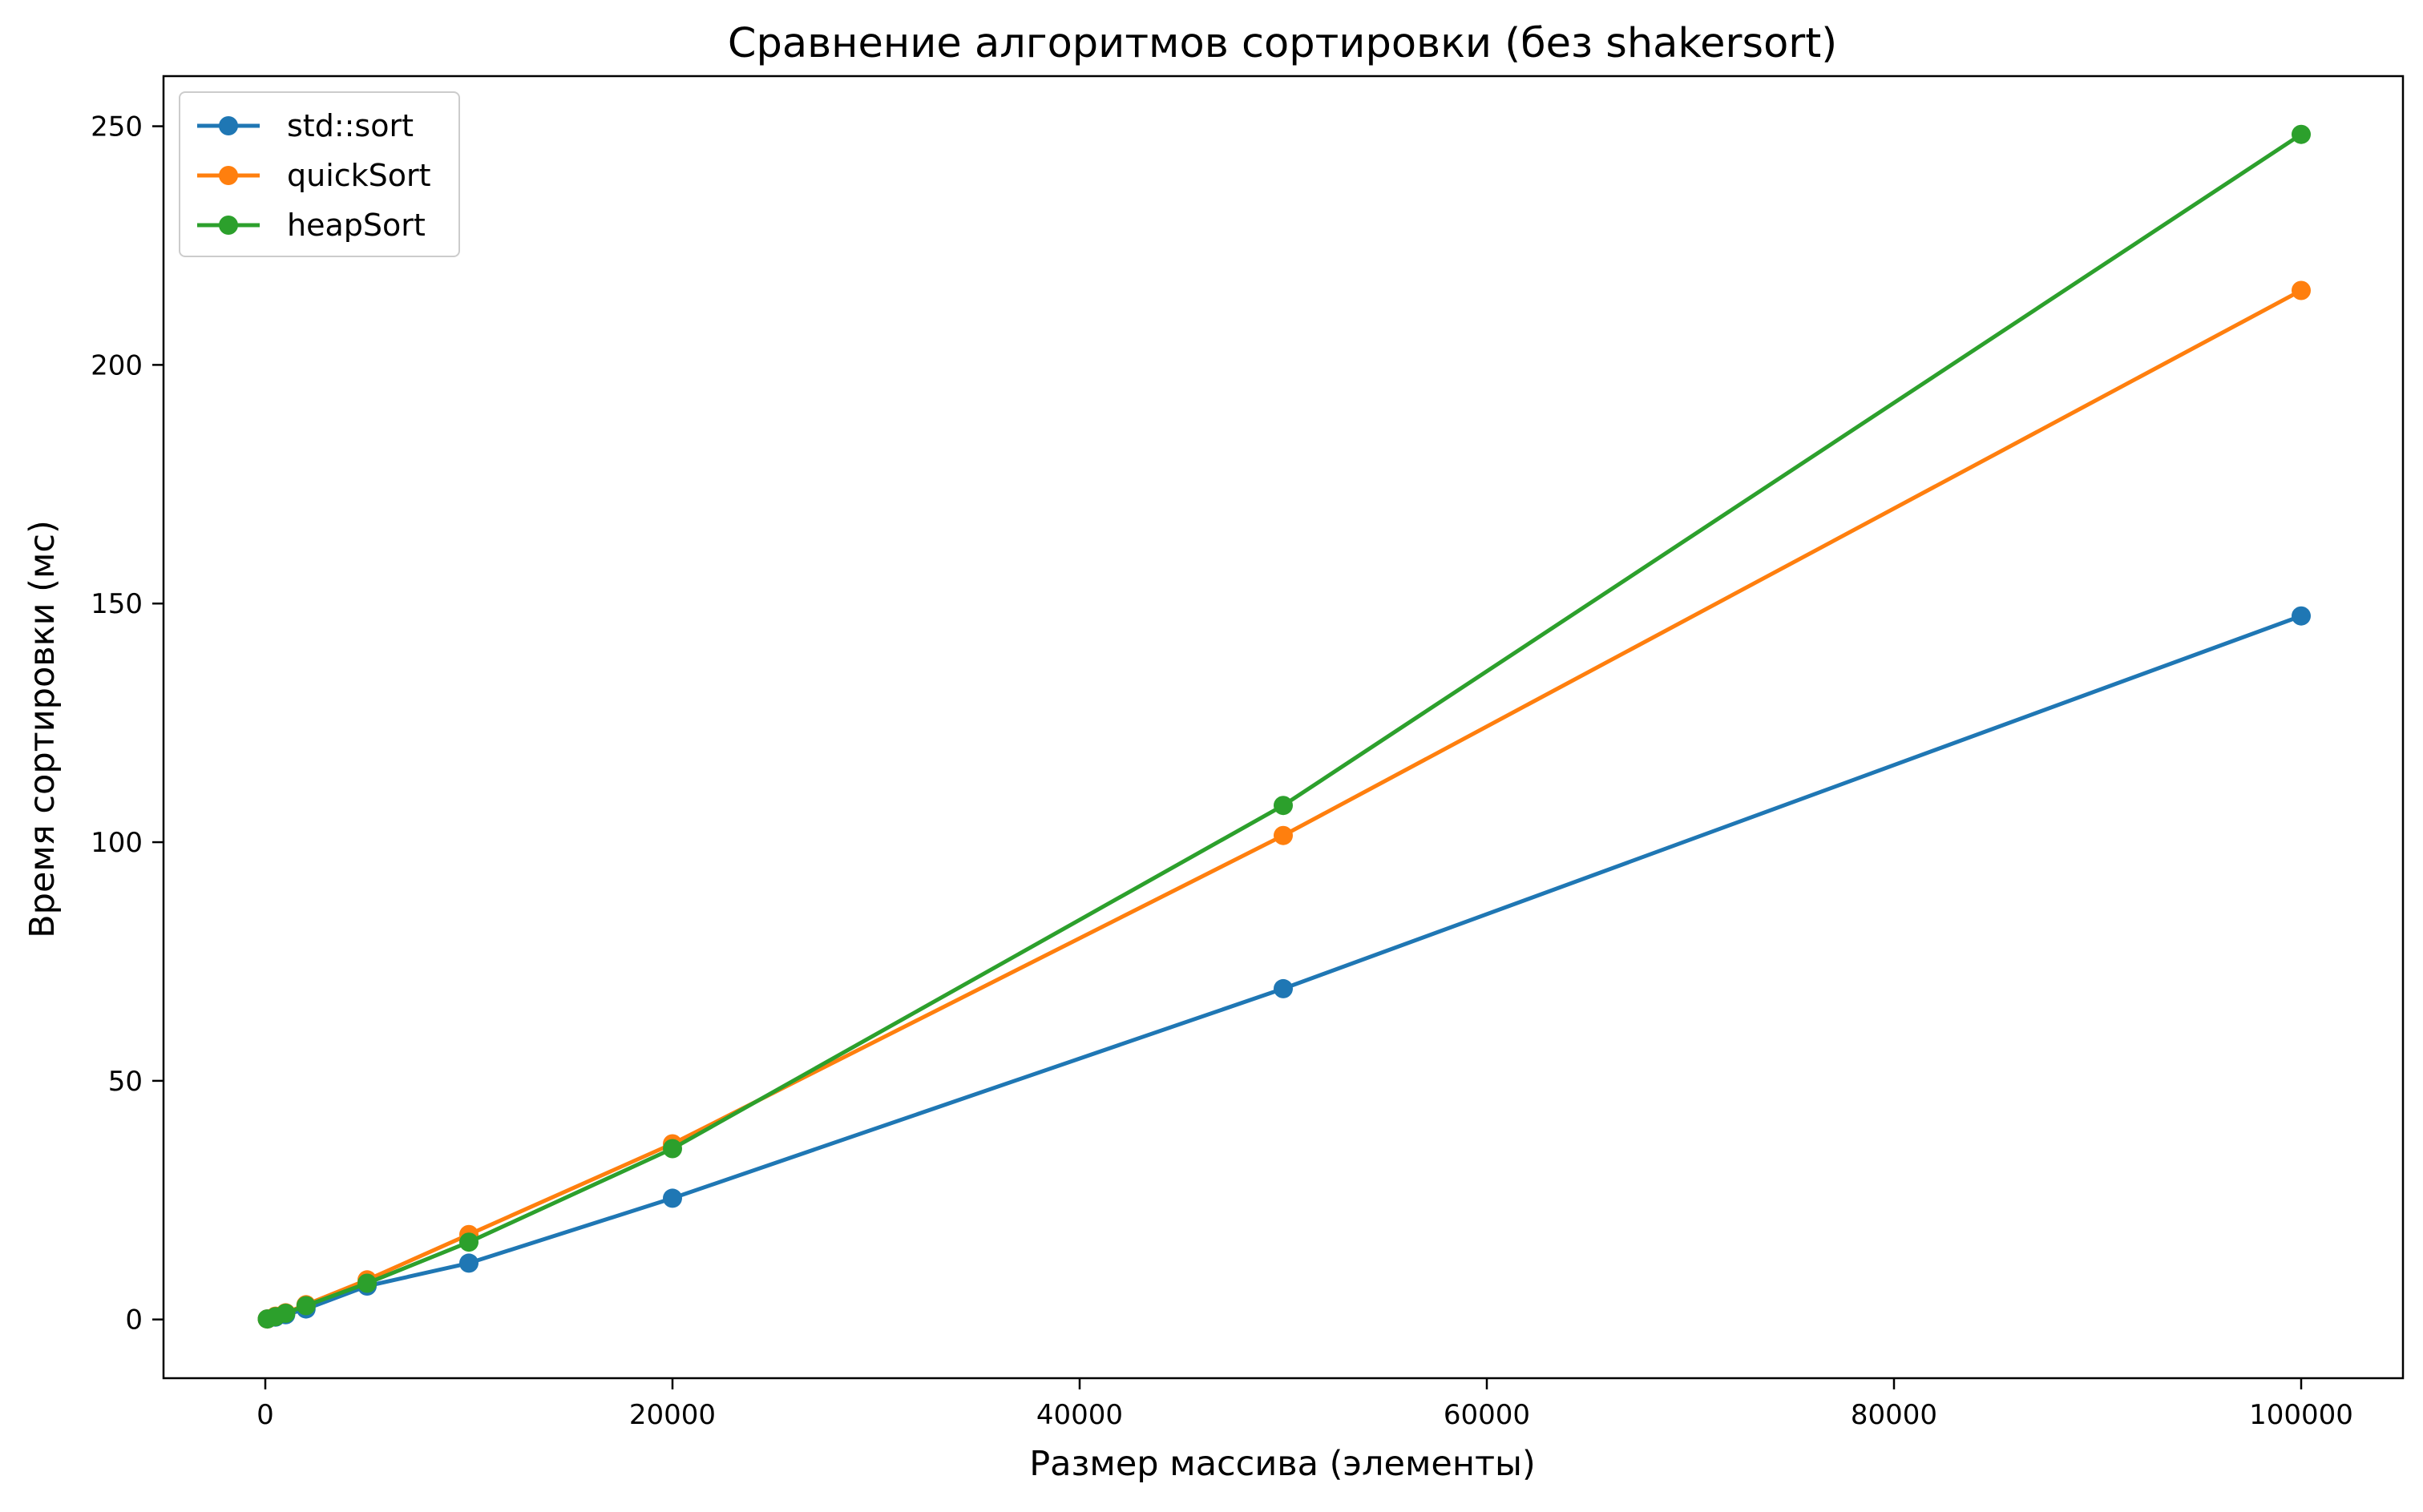 Image resolution: width=2423 pixels, height=1512 pixels. What do you see at coordinates (134, 1320) in the screenshot?
I see `y-tick-label: 0` at bounding box center [134, 1320].